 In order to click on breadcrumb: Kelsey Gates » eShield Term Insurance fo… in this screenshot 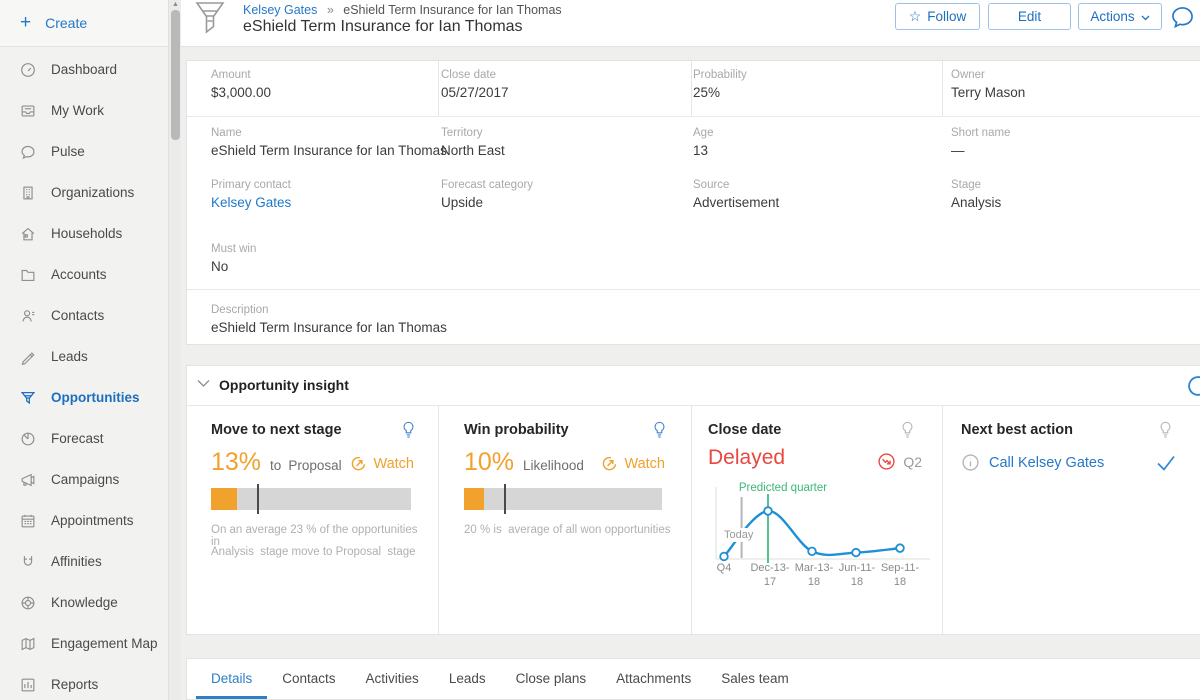, I will do `click(402, 10)`.